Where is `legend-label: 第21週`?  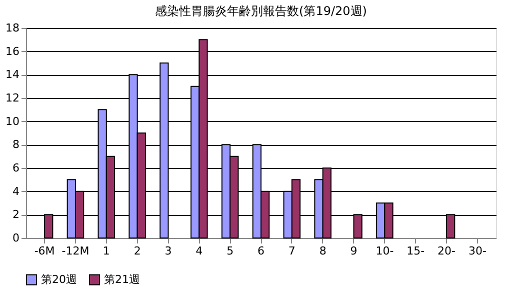 legend-label: 第21週 is located at coordinates (122, 279).